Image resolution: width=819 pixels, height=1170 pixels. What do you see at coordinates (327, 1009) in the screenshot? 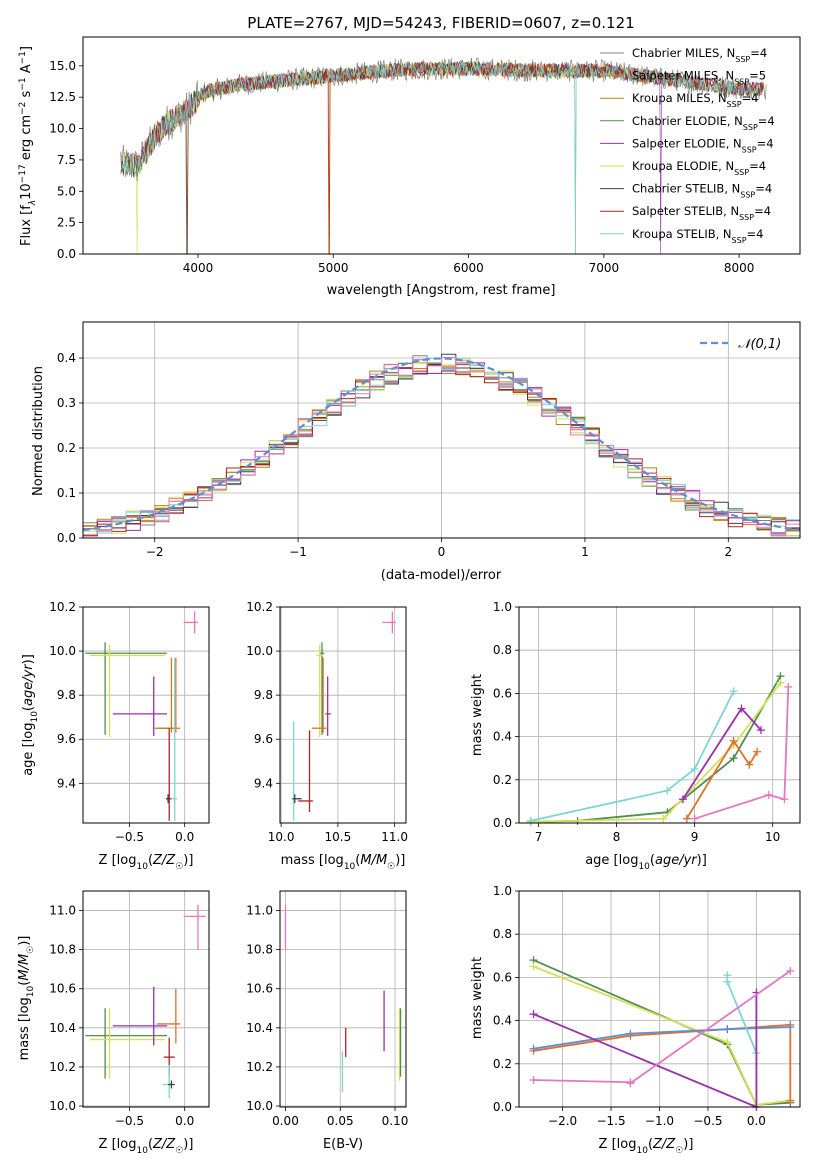
I see `mass-vs-ebv-plot: 0.00 0.05 0.10 10.0 10.2 10.4 10.6 10.8 11.0` at bounding box center [327, 1009].